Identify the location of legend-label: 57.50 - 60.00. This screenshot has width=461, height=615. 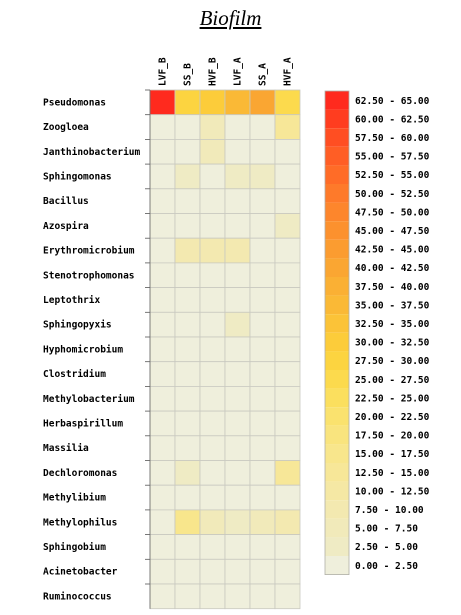
(392, 138).